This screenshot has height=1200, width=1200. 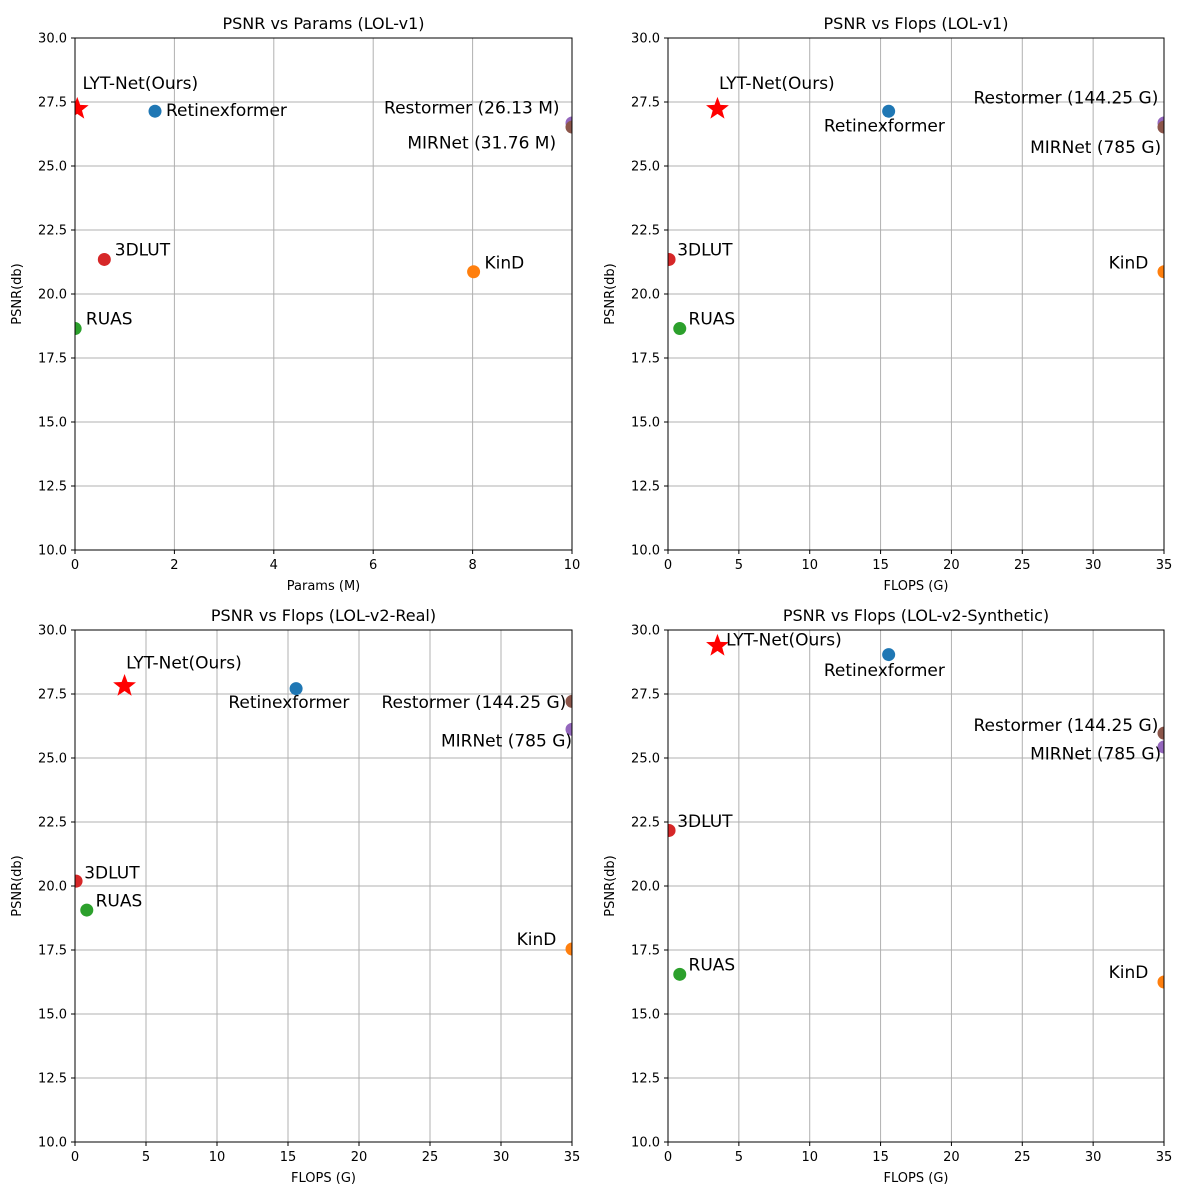 I want to click on x-tick-label: 8, so click(x=472, y=565).